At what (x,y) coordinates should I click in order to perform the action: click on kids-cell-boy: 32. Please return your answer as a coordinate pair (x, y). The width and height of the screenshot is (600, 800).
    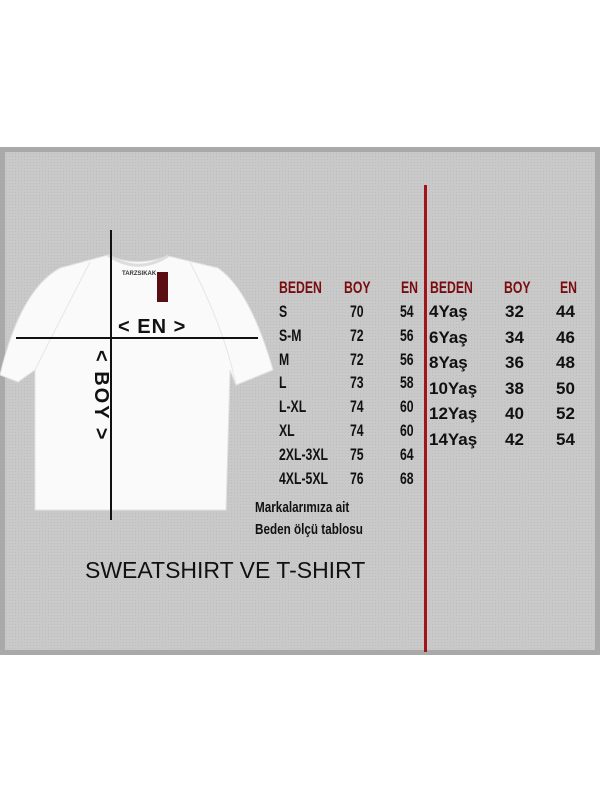
    Looking at the image, I should click on (514, 311).